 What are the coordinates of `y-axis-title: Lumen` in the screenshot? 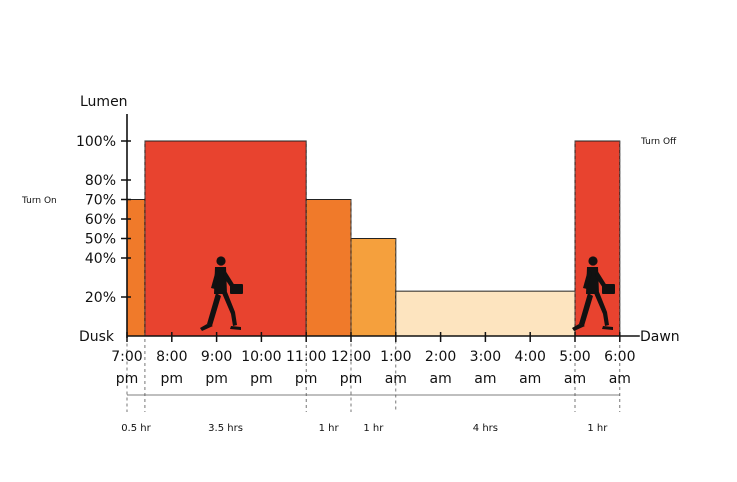 It's located at (104, 102).